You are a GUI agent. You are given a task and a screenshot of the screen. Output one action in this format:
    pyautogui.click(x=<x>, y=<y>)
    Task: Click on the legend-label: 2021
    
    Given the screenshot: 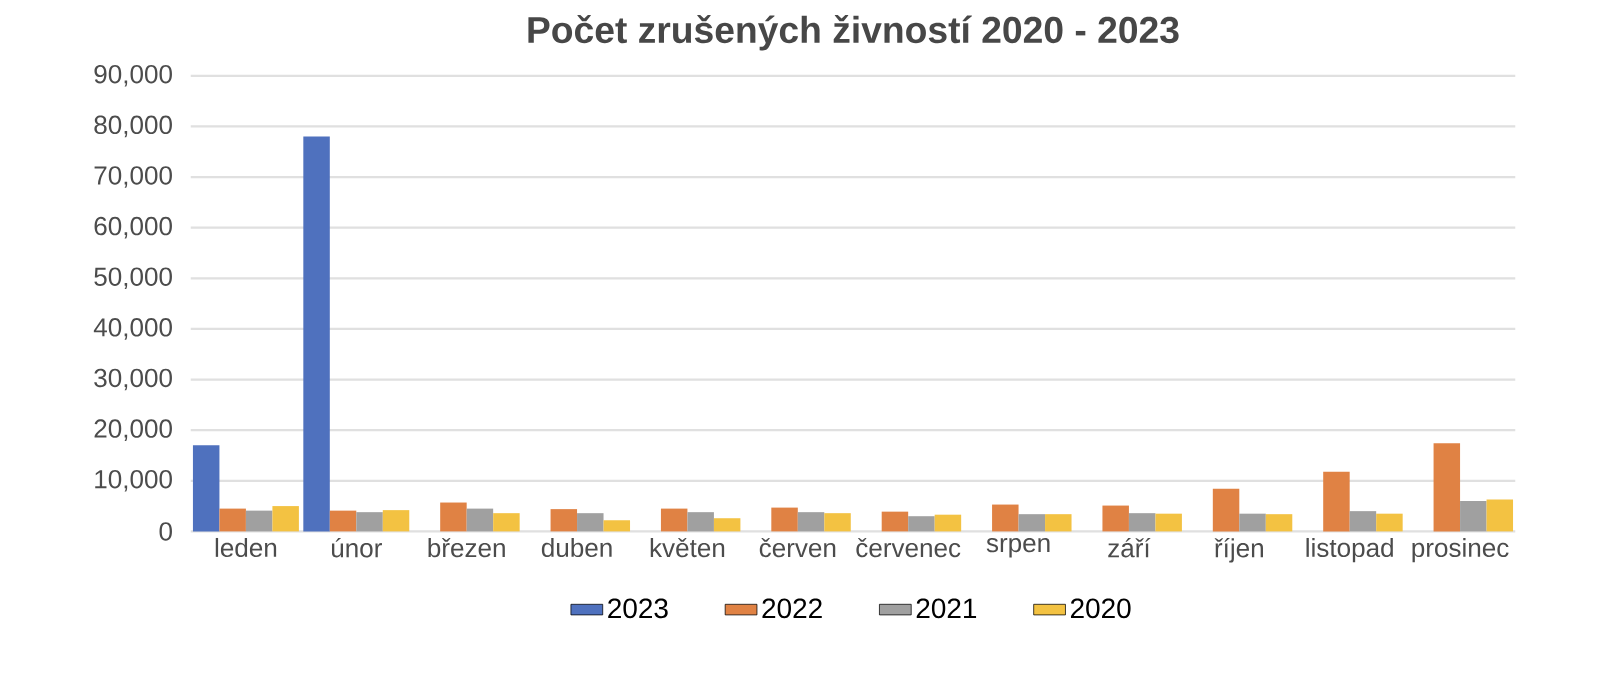 What is the action you would take?
    pyautogui.click(x=946, y=608)
    